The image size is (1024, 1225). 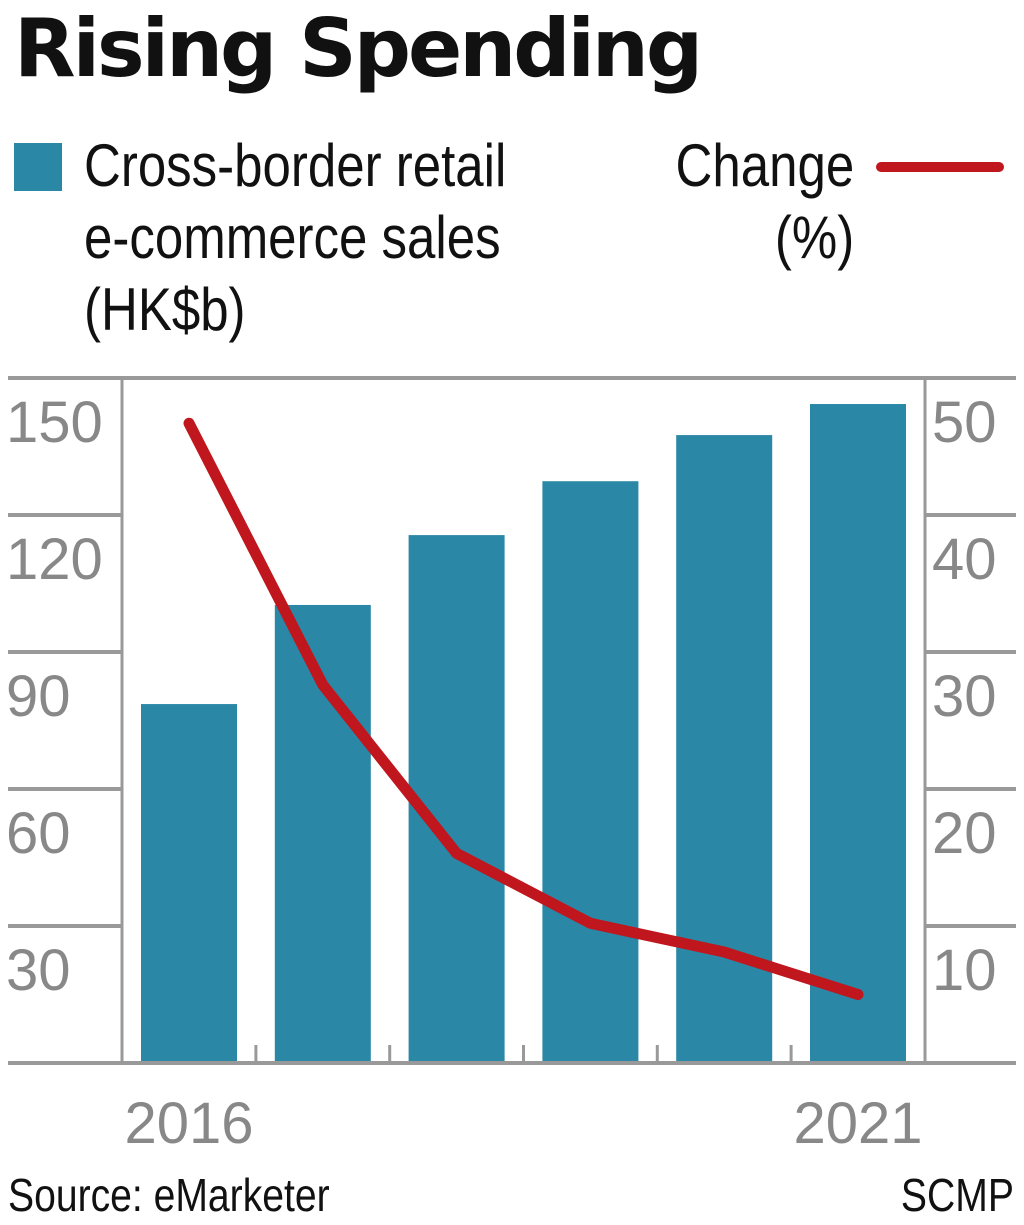 I want to click on credit: SCMP, so click(x=957, y=1195).